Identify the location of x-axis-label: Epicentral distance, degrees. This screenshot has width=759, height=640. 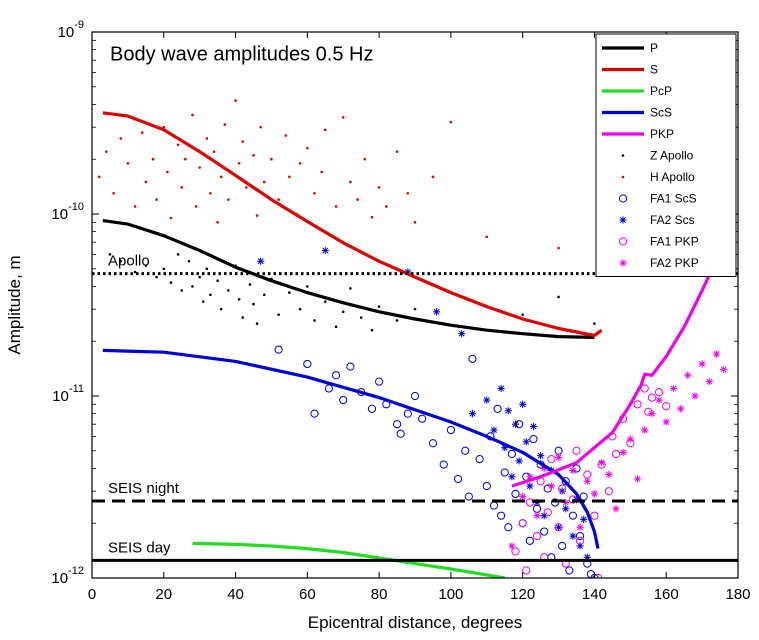
(415, 622).